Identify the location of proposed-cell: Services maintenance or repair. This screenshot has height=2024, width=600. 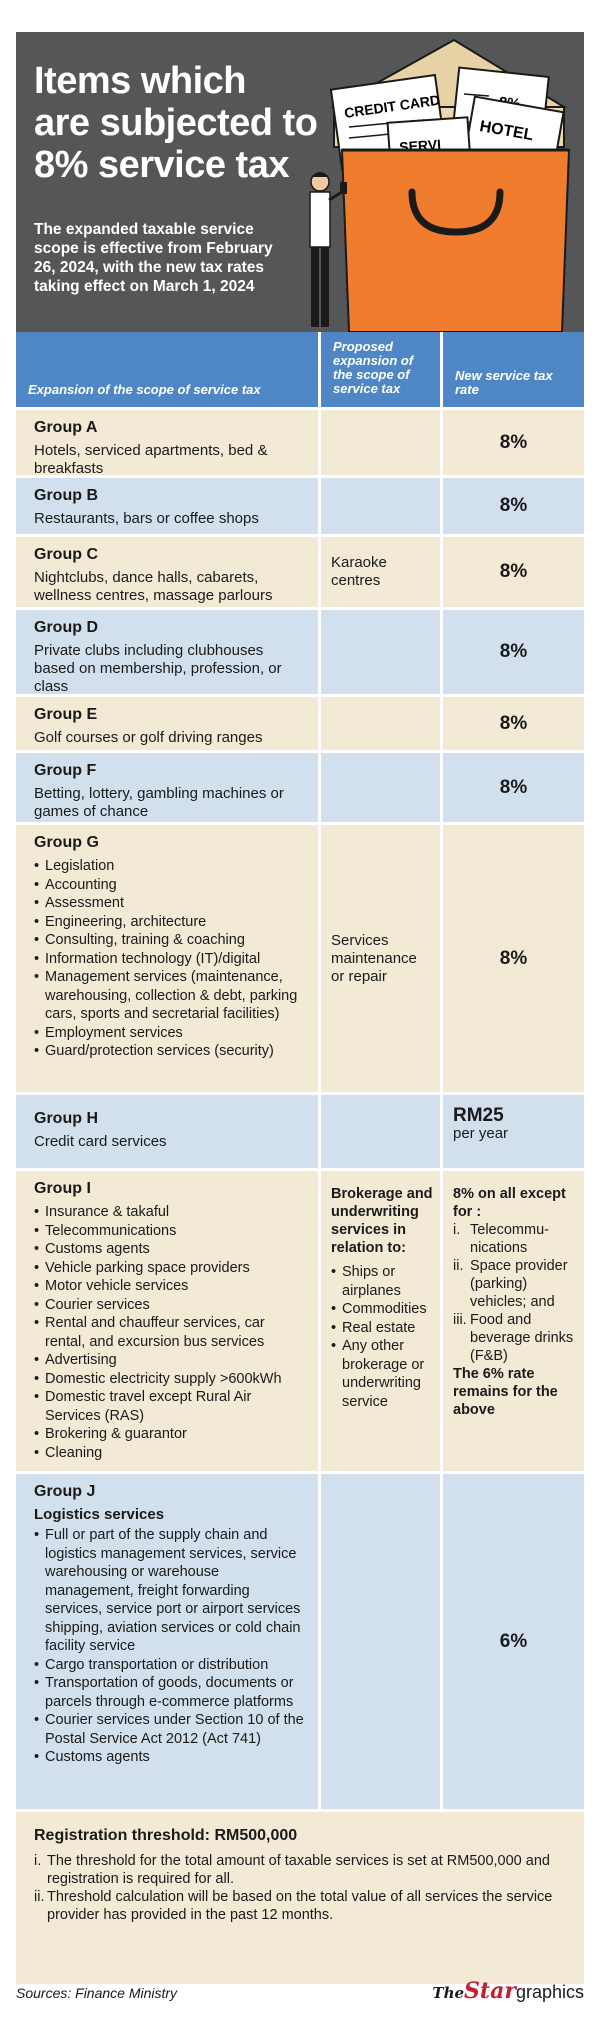
(379, 958).